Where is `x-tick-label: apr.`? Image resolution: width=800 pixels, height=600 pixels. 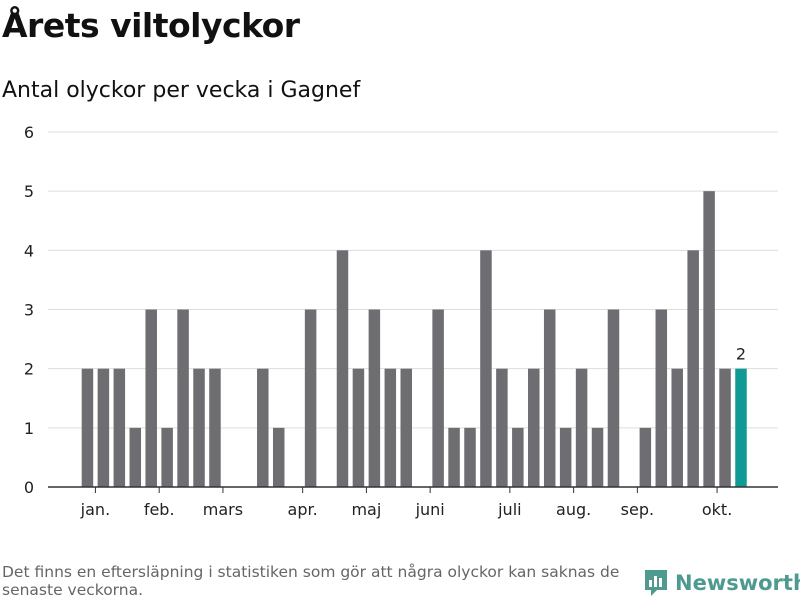
x-tick-label: apr. is located at coordinates (303, 509).